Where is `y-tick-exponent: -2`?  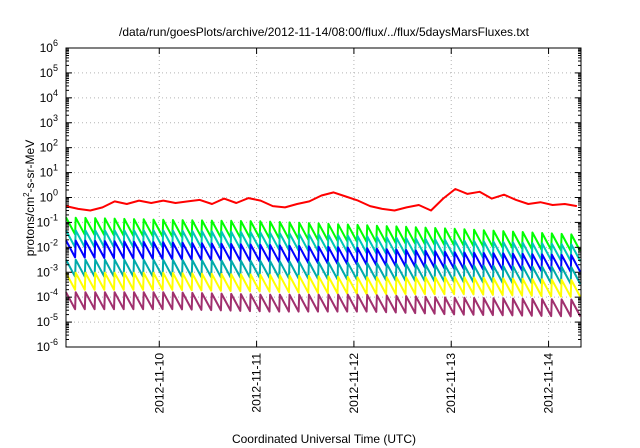
y-tick-exponent: -2 is located at coordinates (54, 242).